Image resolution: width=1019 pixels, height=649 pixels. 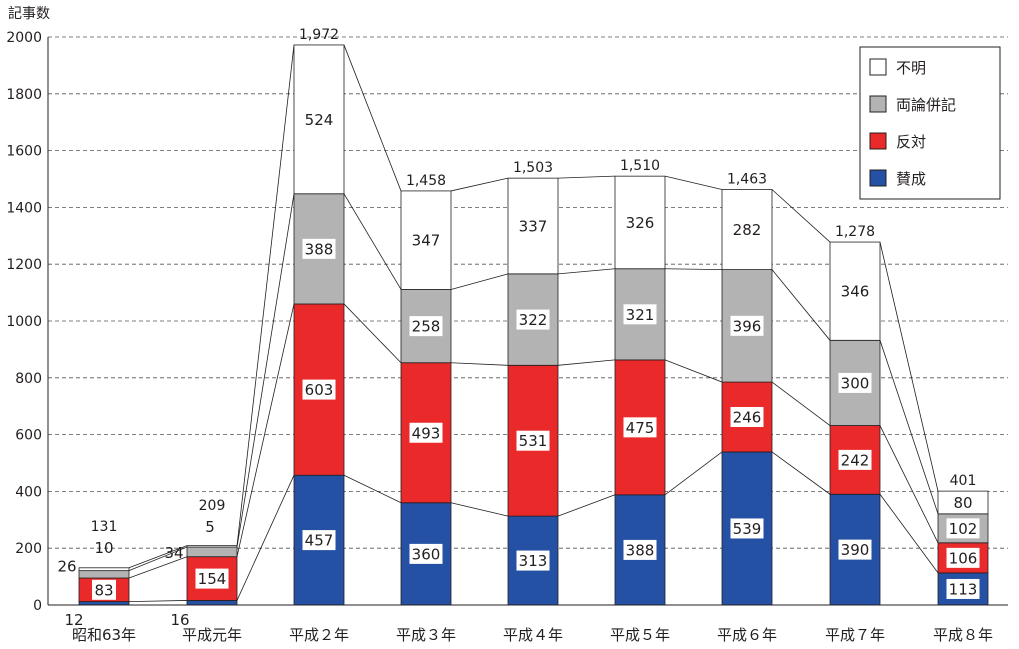 I want to click on data-label: 242, so click(x=855, y=460).